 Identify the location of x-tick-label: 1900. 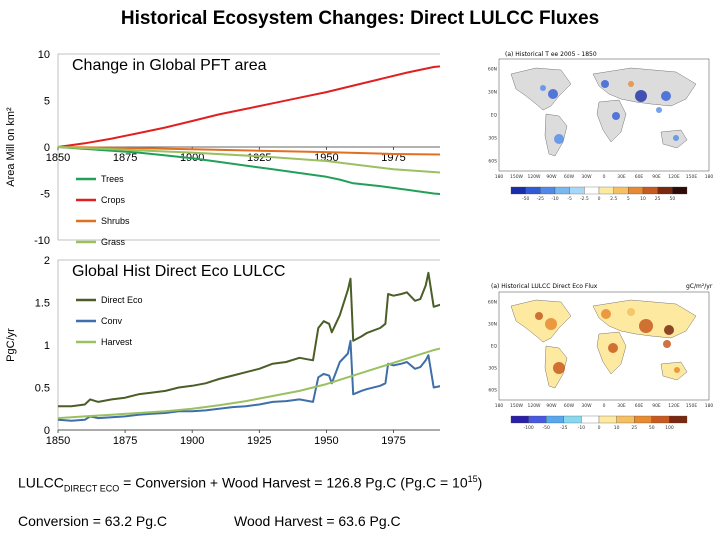
(192, 441).